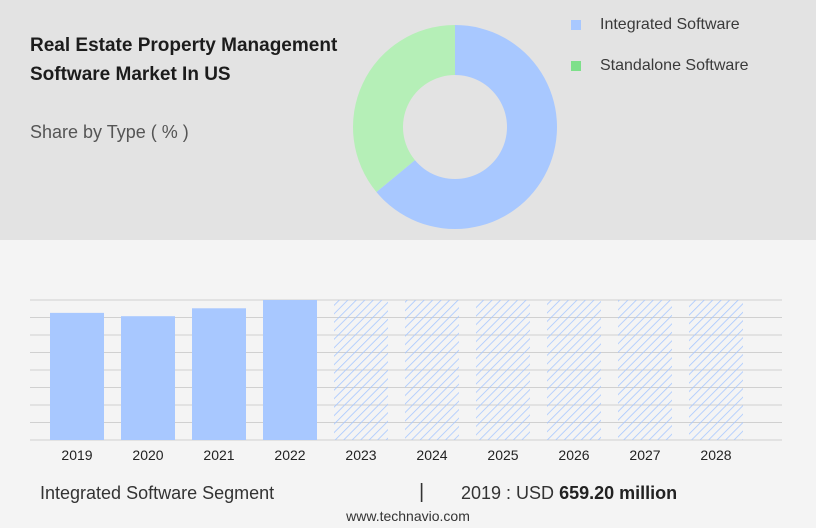 This screenshot has height=528, width=816. I want to click on x-tick-label: 2025, so click(502, 455).